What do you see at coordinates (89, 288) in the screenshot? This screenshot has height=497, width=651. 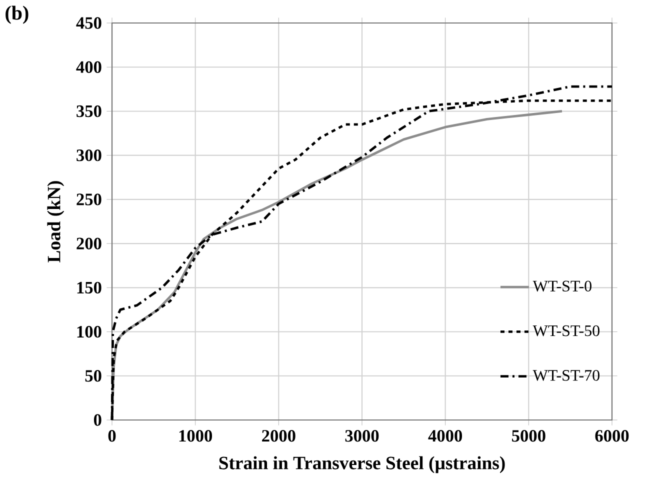 I see `y-tick-label: 150` at bounding box center [89, 288].